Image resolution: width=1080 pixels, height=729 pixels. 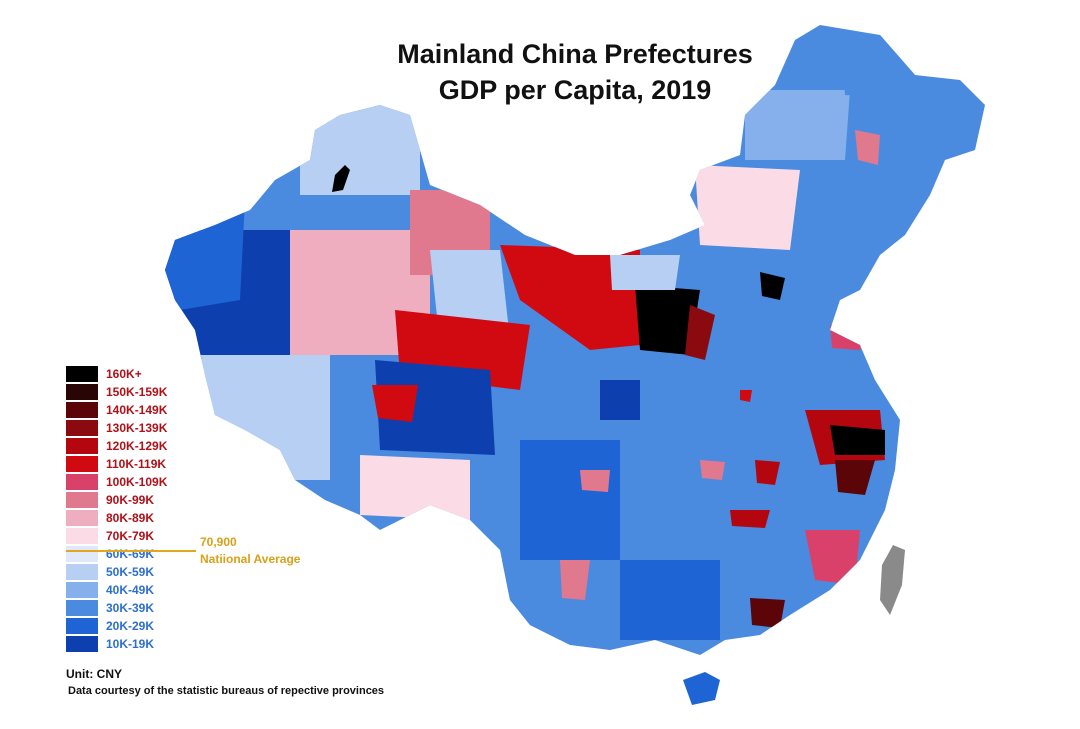 What do you see at coordinates (620, 400) in the screenshot?
I see `region-gansu-dark` at bounding box center [620, 400].